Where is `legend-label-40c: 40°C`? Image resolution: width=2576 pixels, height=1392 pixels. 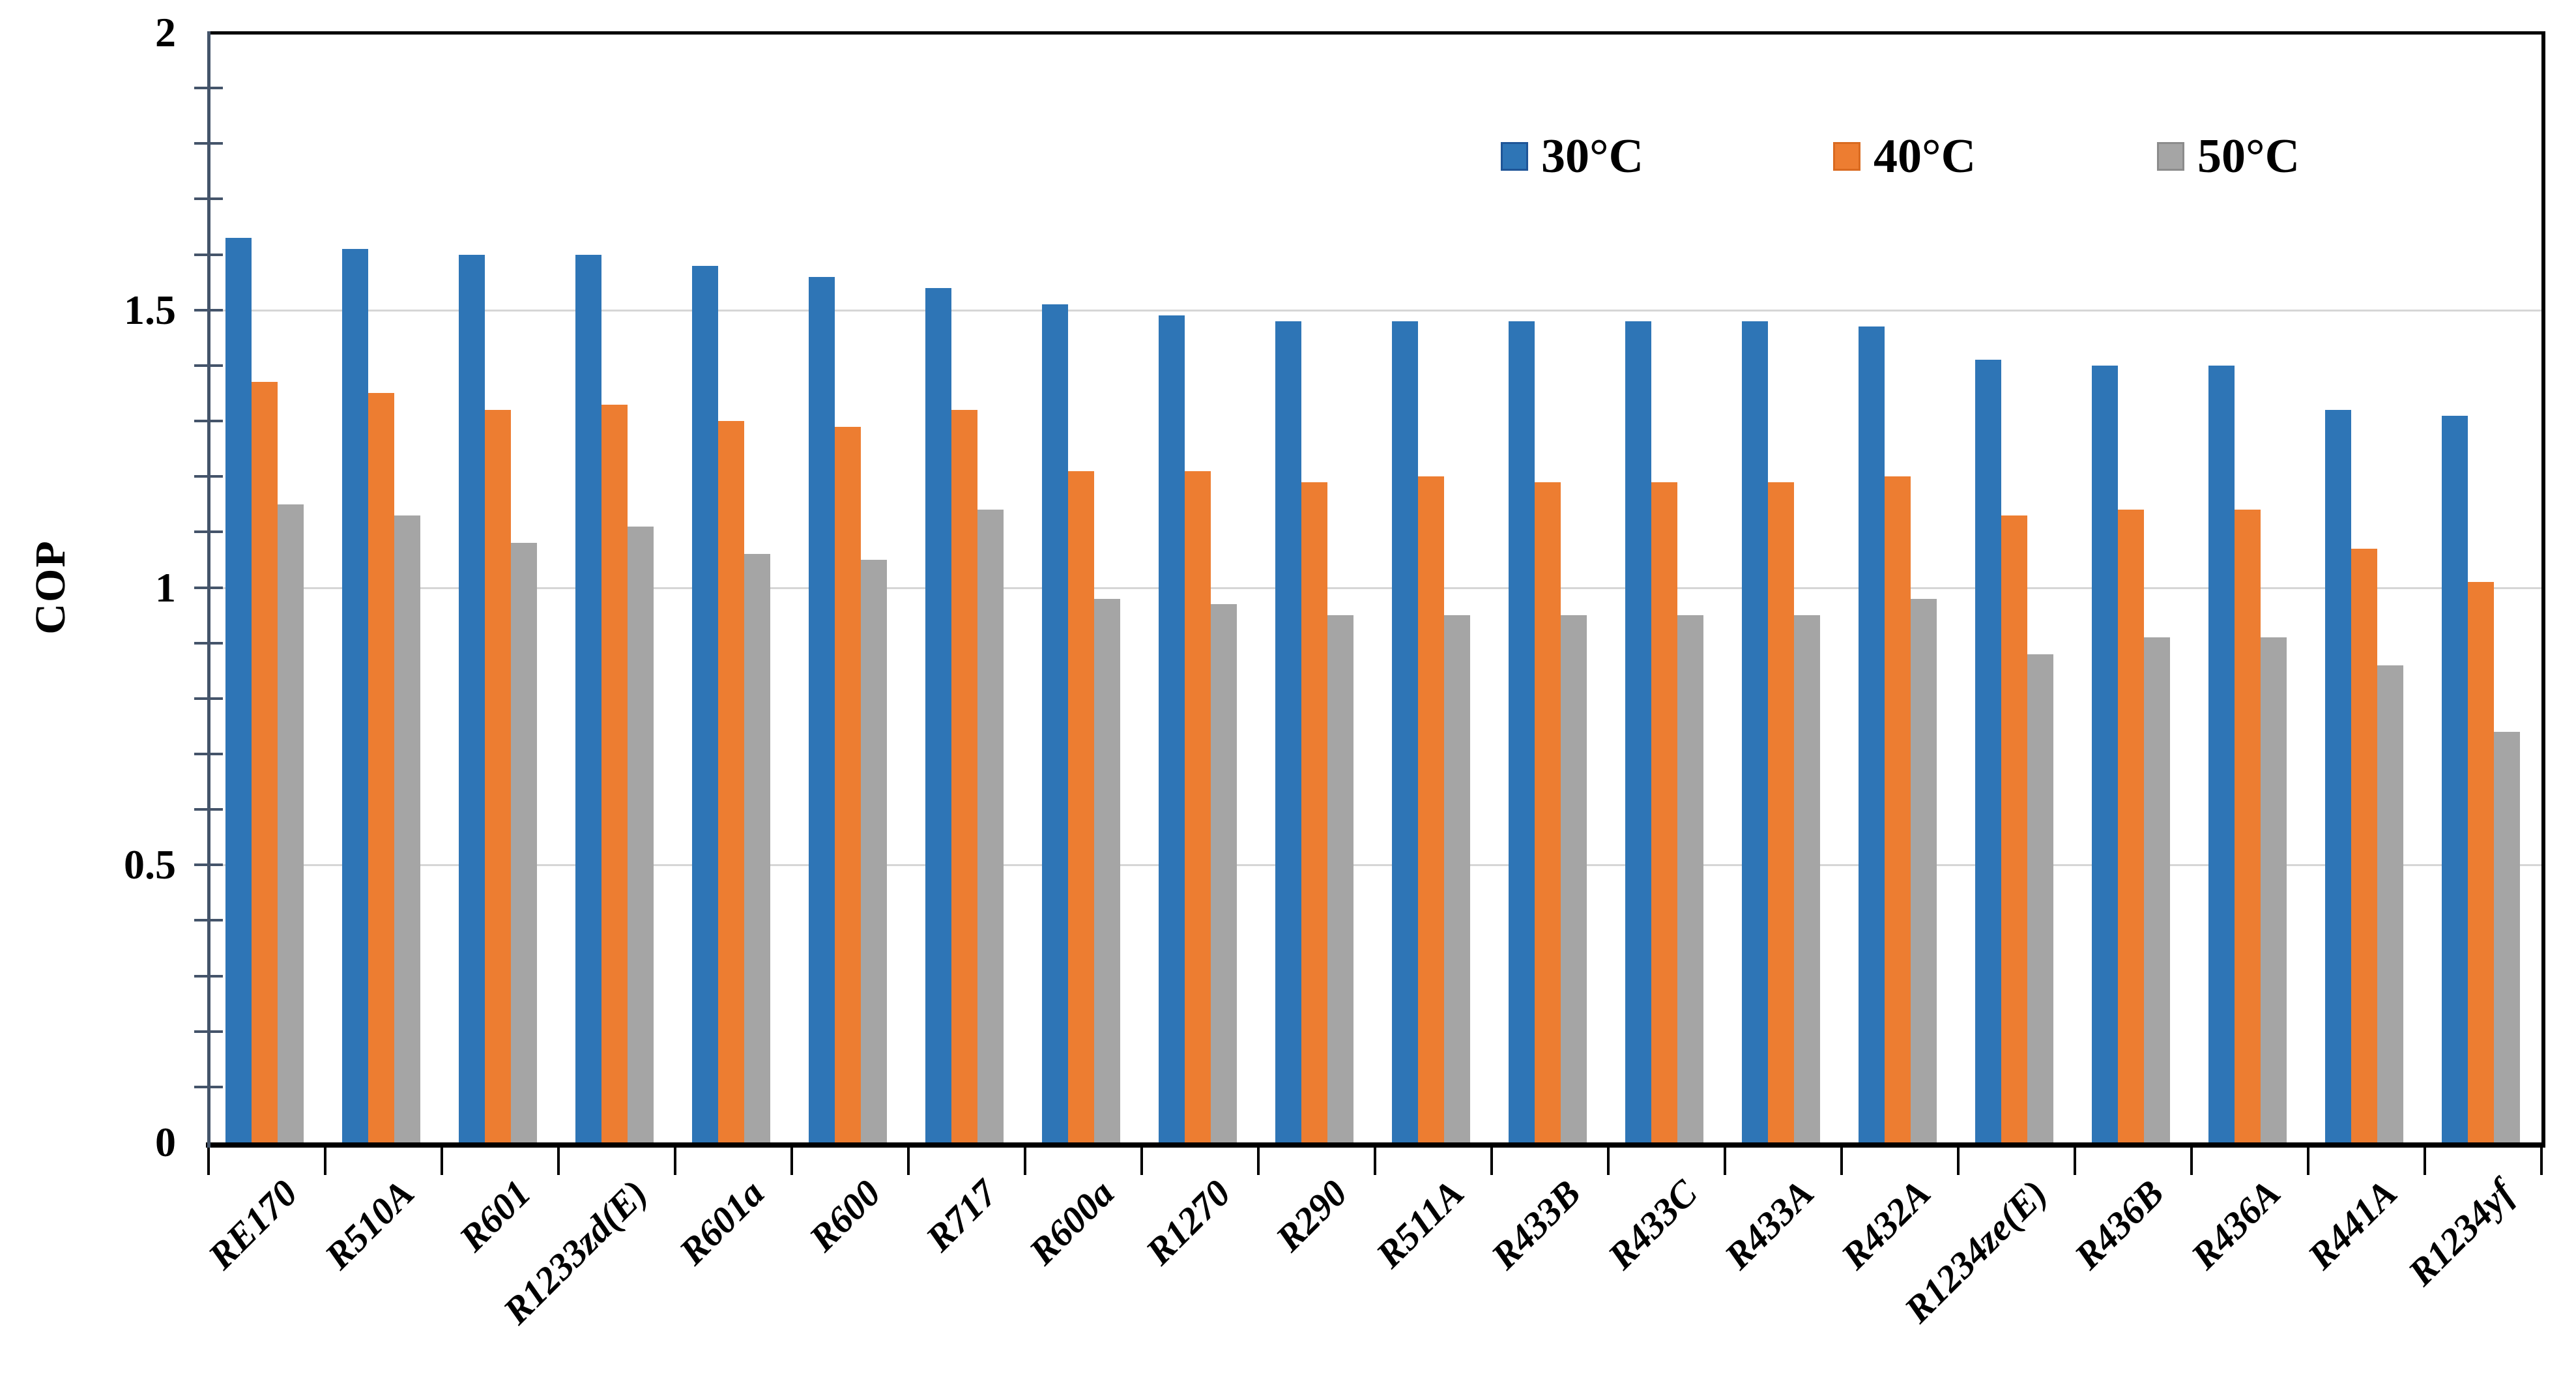
legend-label-40c: 40°C is located at coordinates (1925, 156).